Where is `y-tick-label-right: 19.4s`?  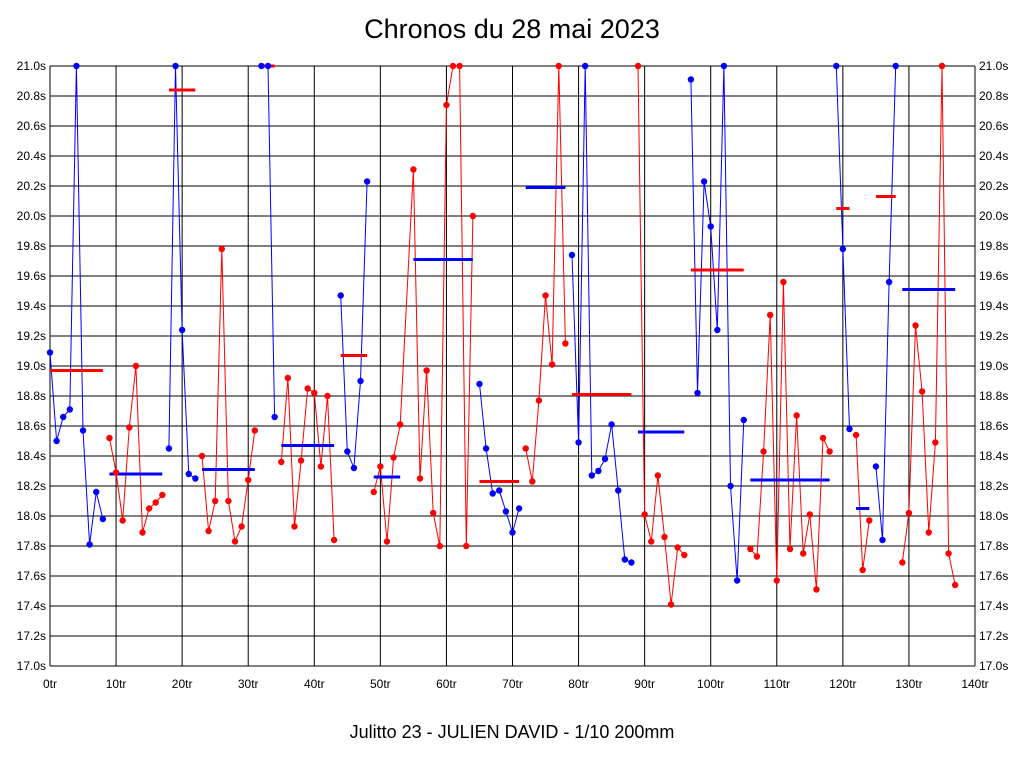
y-tick-label-right: 19.4s is located at coordinates (993, 306).